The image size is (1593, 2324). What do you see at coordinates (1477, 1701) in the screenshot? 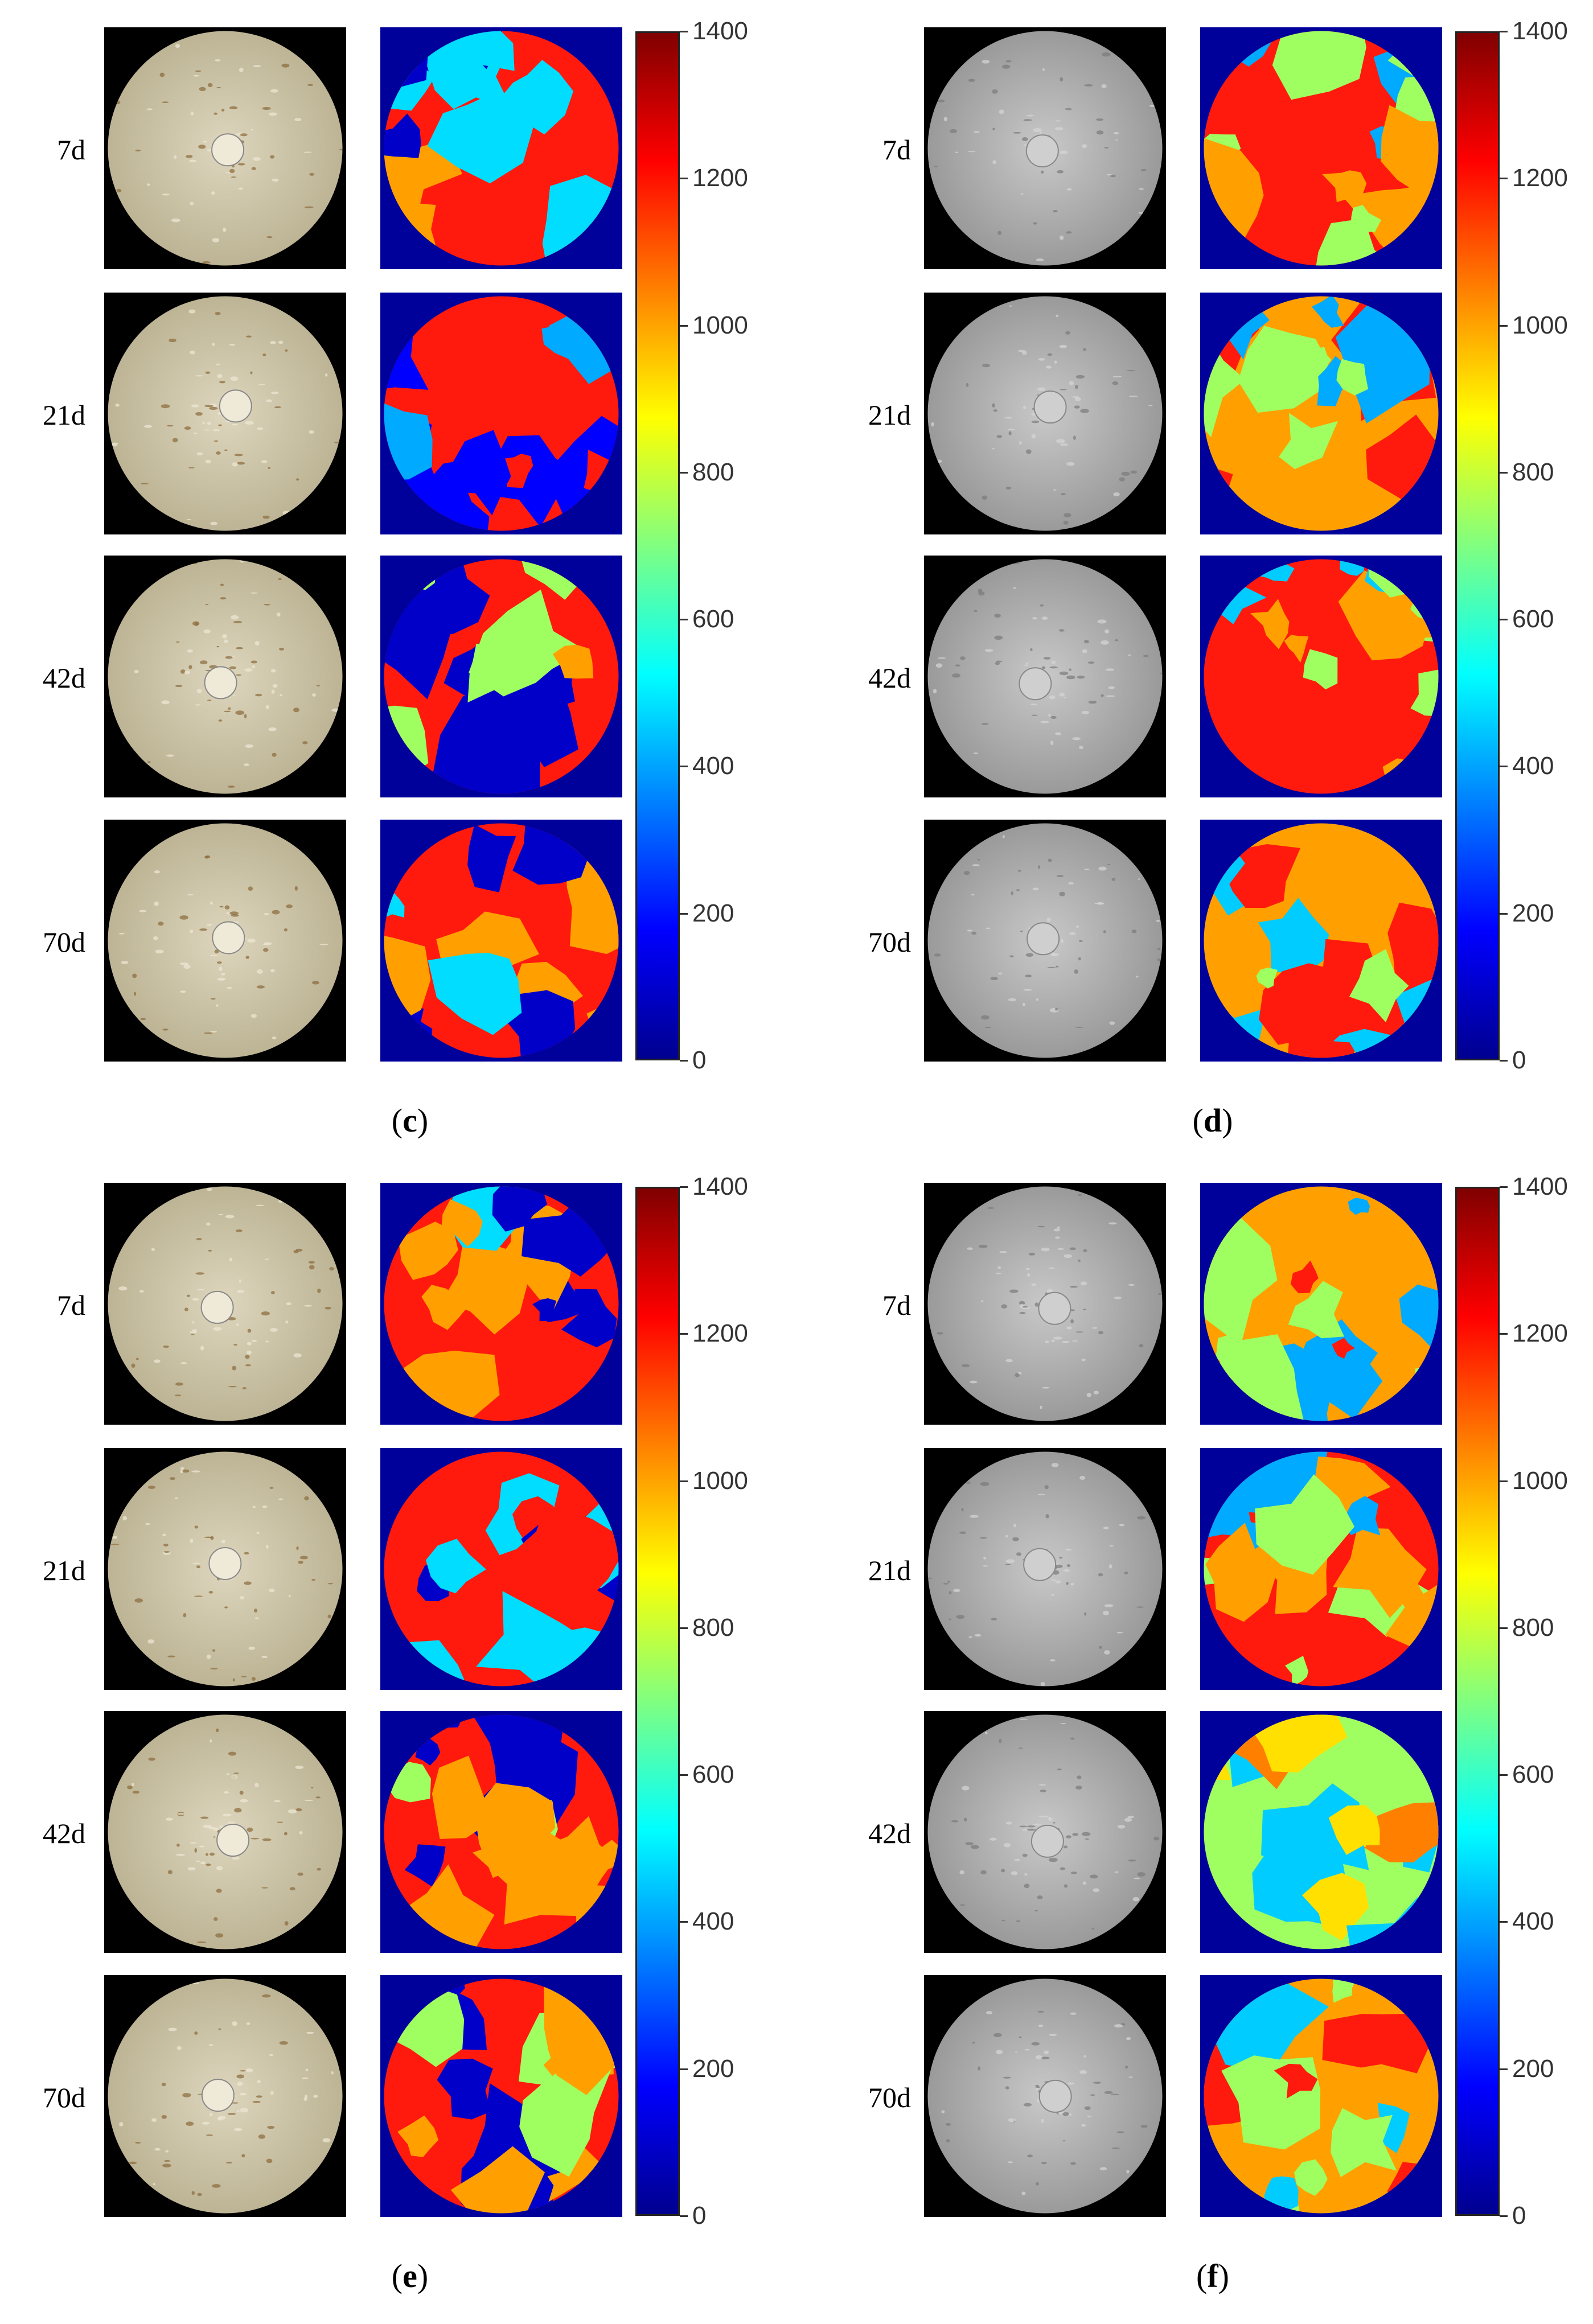
I see `colorbar` at bounding box center [1477, 1701].